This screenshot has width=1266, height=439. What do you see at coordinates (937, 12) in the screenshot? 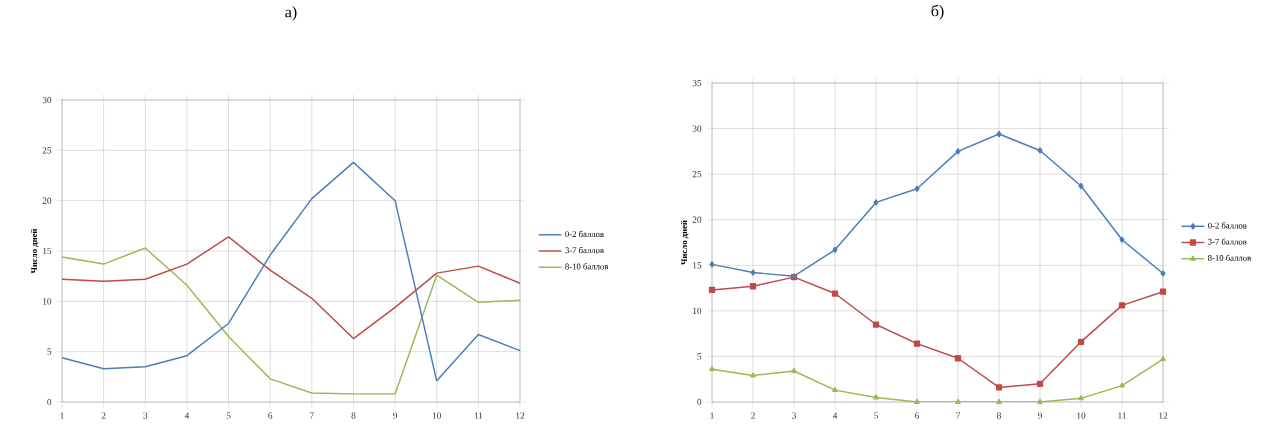
I see `chart-title: б)` at bounding box center [937, 12].